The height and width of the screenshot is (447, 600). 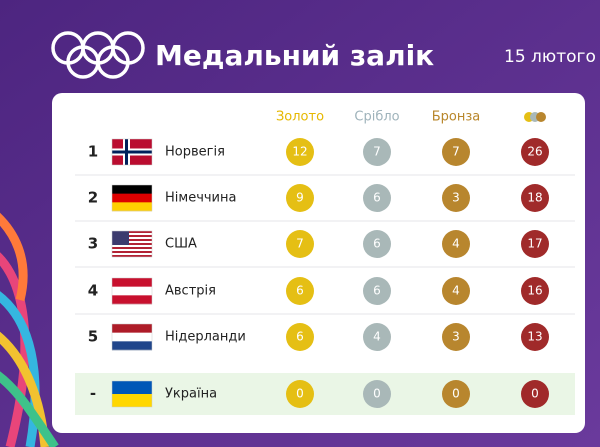 I want to click on medal-count: 9, so click(x=300, y=198).